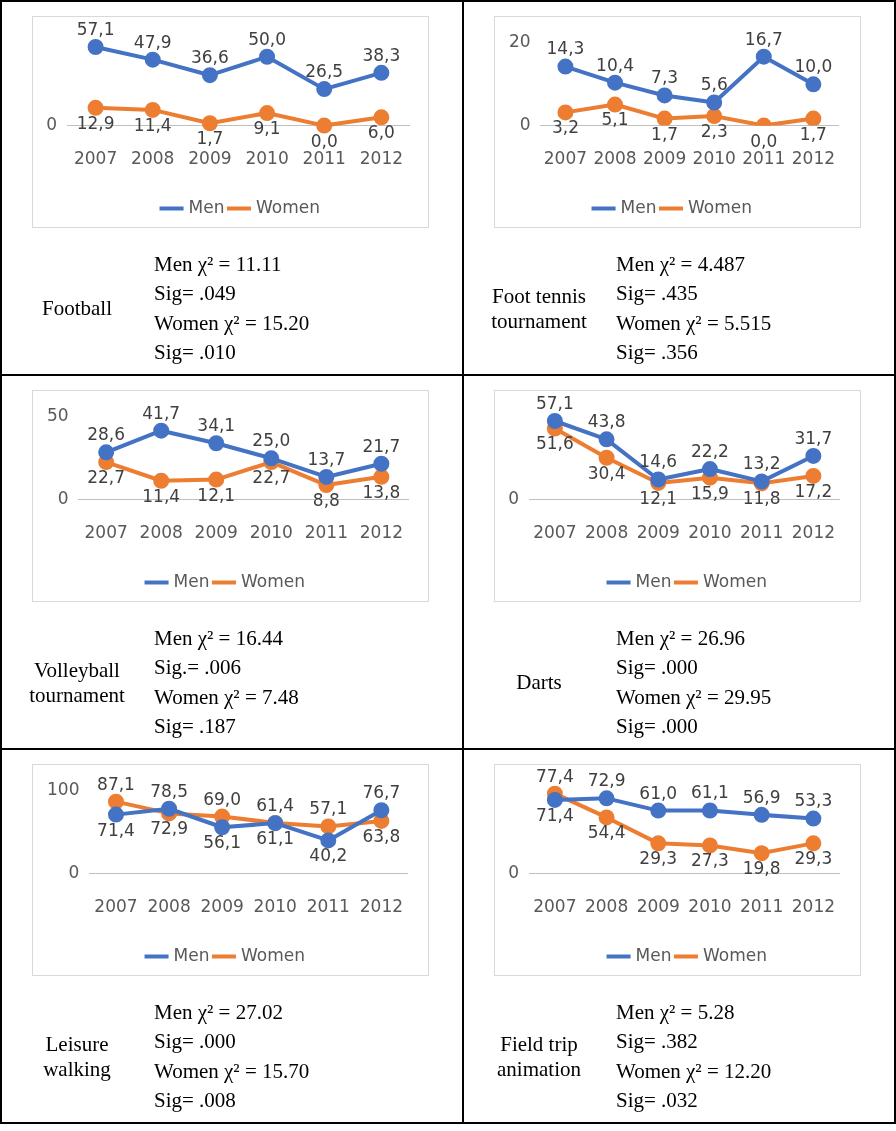  Describe the element at coordinates (198, 668) in the screenshot. I see `text: Sig.= .006` at that location.